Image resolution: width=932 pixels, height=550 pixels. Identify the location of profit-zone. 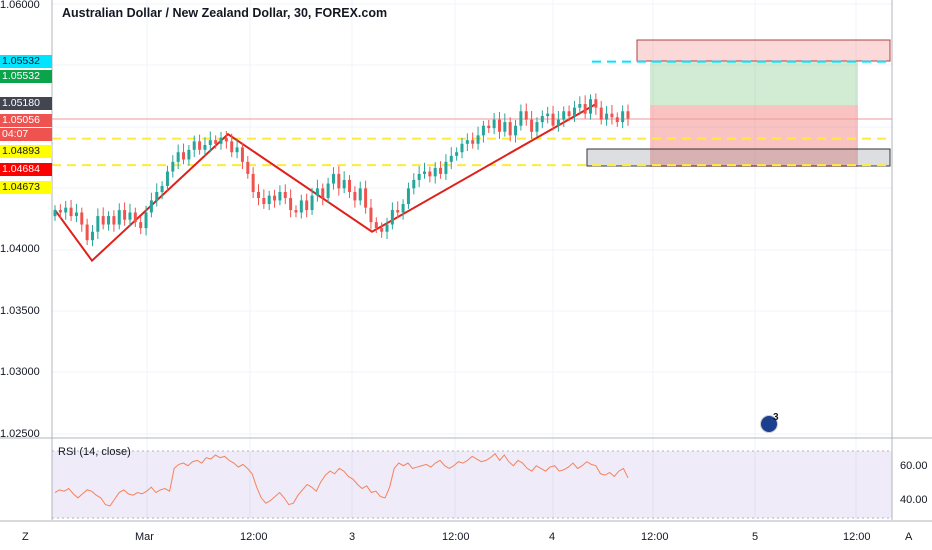
(754, 83).